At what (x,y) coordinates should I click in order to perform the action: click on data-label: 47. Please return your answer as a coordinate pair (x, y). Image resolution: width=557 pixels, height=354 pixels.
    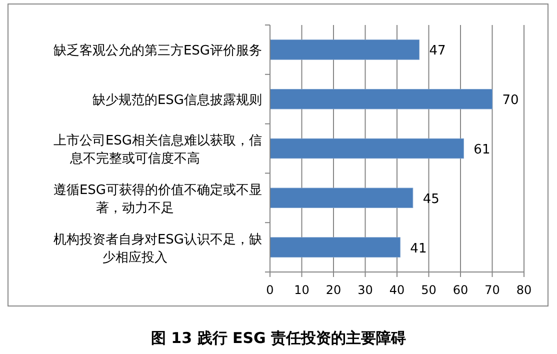
    Looking at the image, I should click on (437, 51).